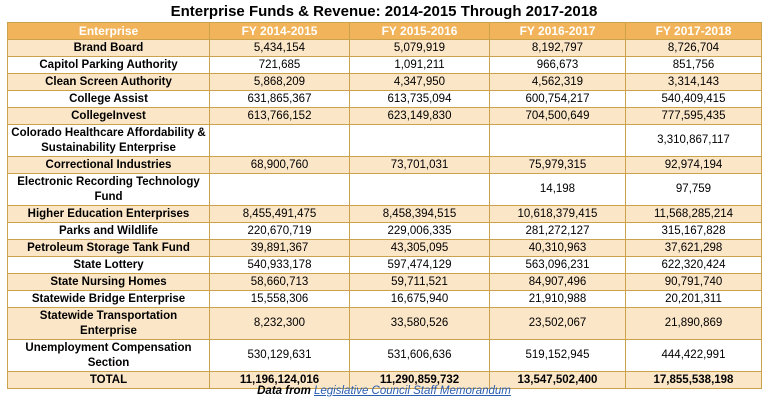 The width and height of the screenshot is (768, 402). What do you see at coordinates (108, 99) in the screenshot?
I see `row-label: College Assist` at bounding box center [108, 99].